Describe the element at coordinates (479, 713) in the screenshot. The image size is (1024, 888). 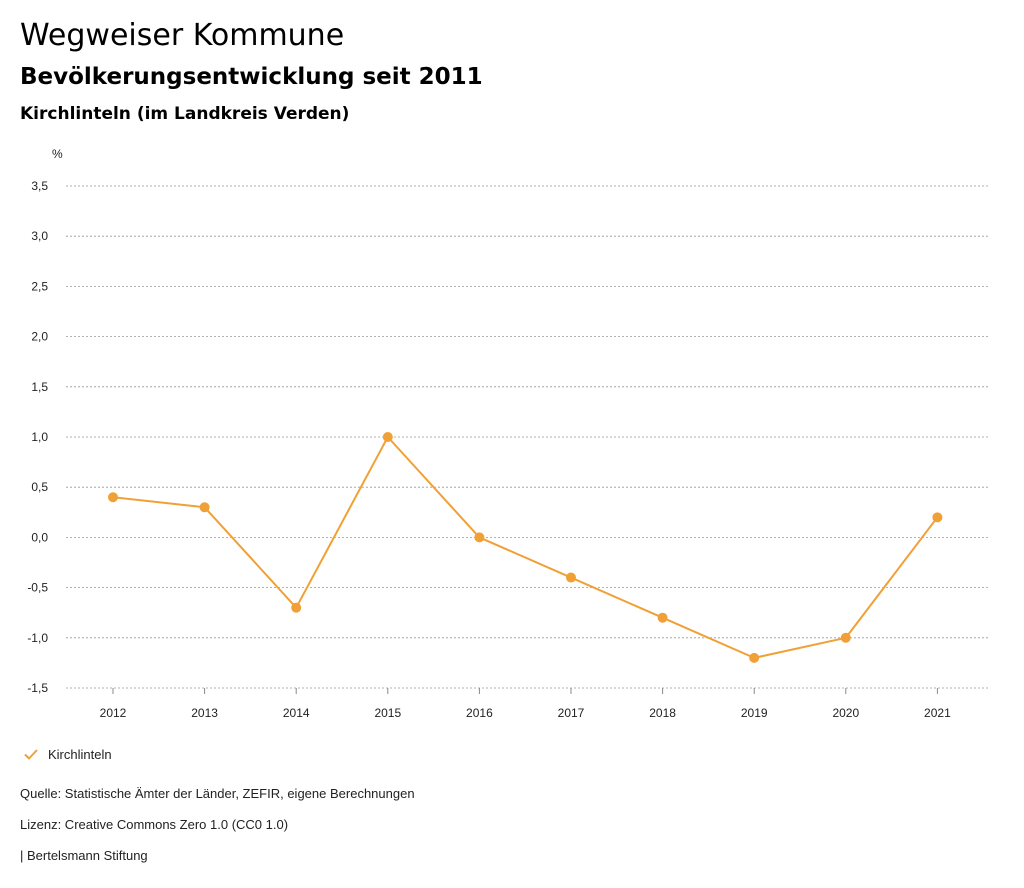
I see `x-tick-label: 2016` at that location.